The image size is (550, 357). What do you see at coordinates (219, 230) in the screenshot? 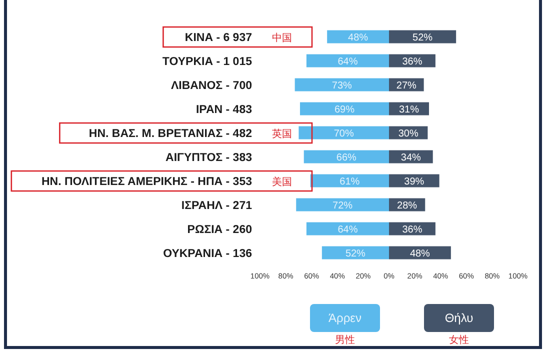
I see `y-tick-label: ΡΩΣΙΑ - 260` at bounding box center [219, 230].